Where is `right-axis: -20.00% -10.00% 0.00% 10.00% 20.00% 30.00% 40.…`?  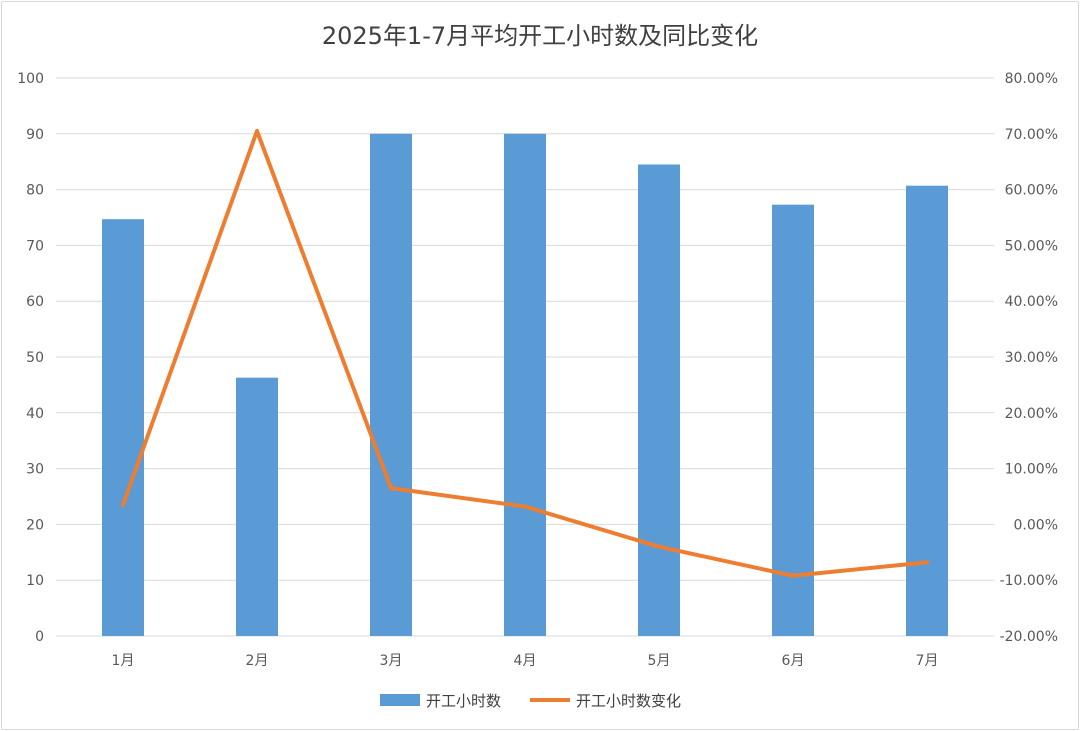 right-axis: -20.00% -10.00% 0.00% 10.00% 20.00% 30.00% 40.… is located at coordinates (1029, 358).